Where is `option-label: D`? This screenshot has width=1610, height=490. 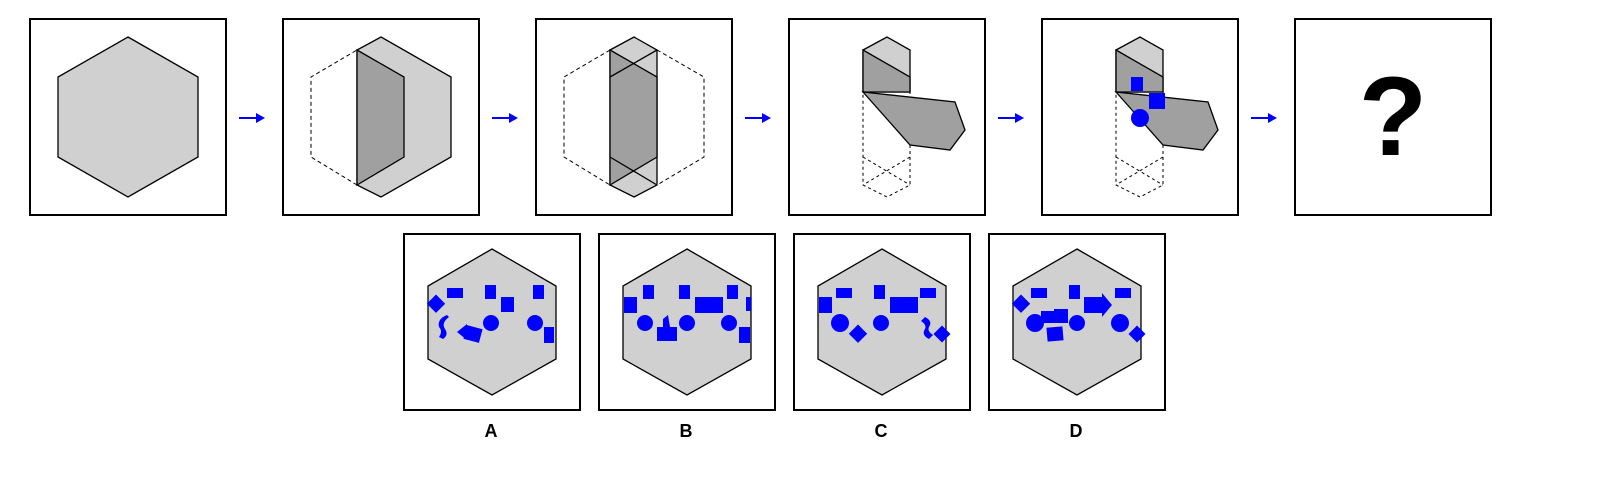 option-label: D is located at coordinates (1076, 431).